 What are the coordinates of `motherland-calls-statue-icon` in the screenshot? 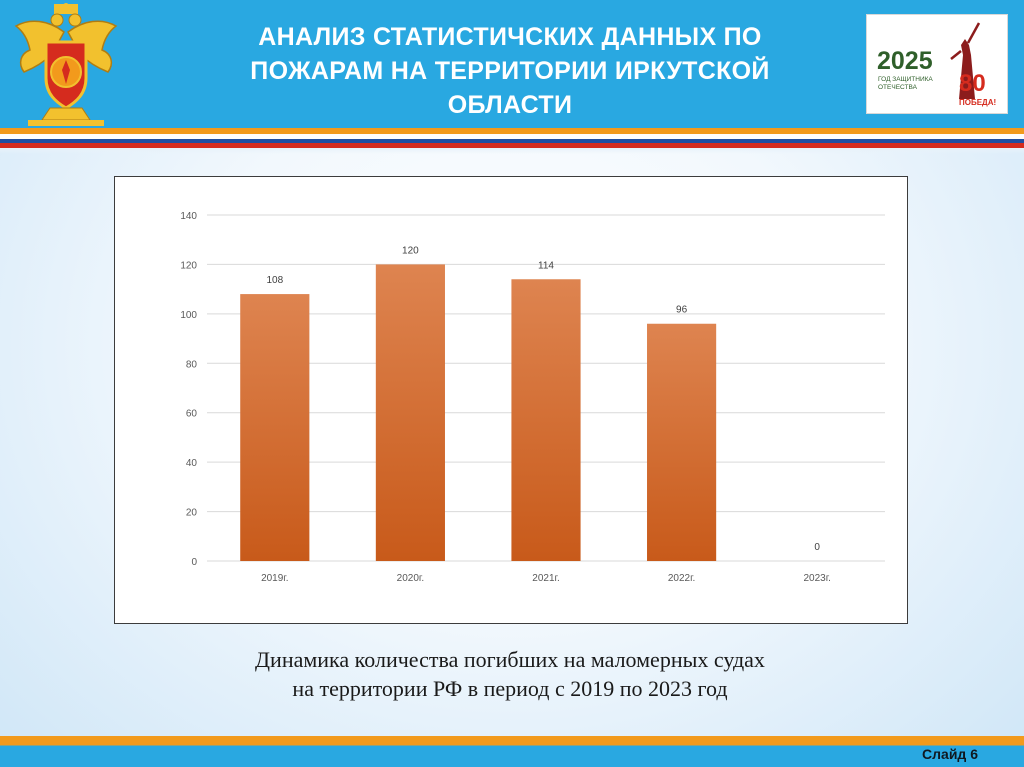 It's located at (965, 60).